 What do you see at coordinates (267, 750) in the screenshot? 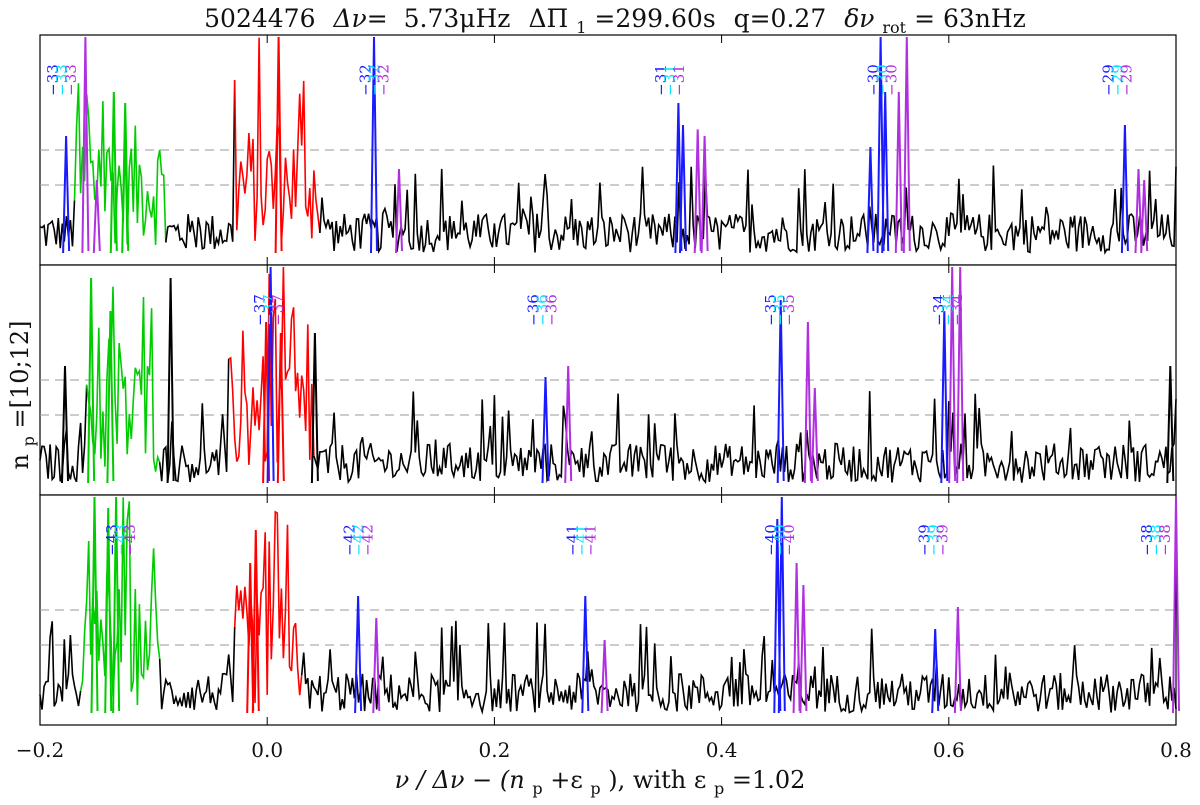
I see `x-tick-label: 0.0` at bounding box center [267, 750].